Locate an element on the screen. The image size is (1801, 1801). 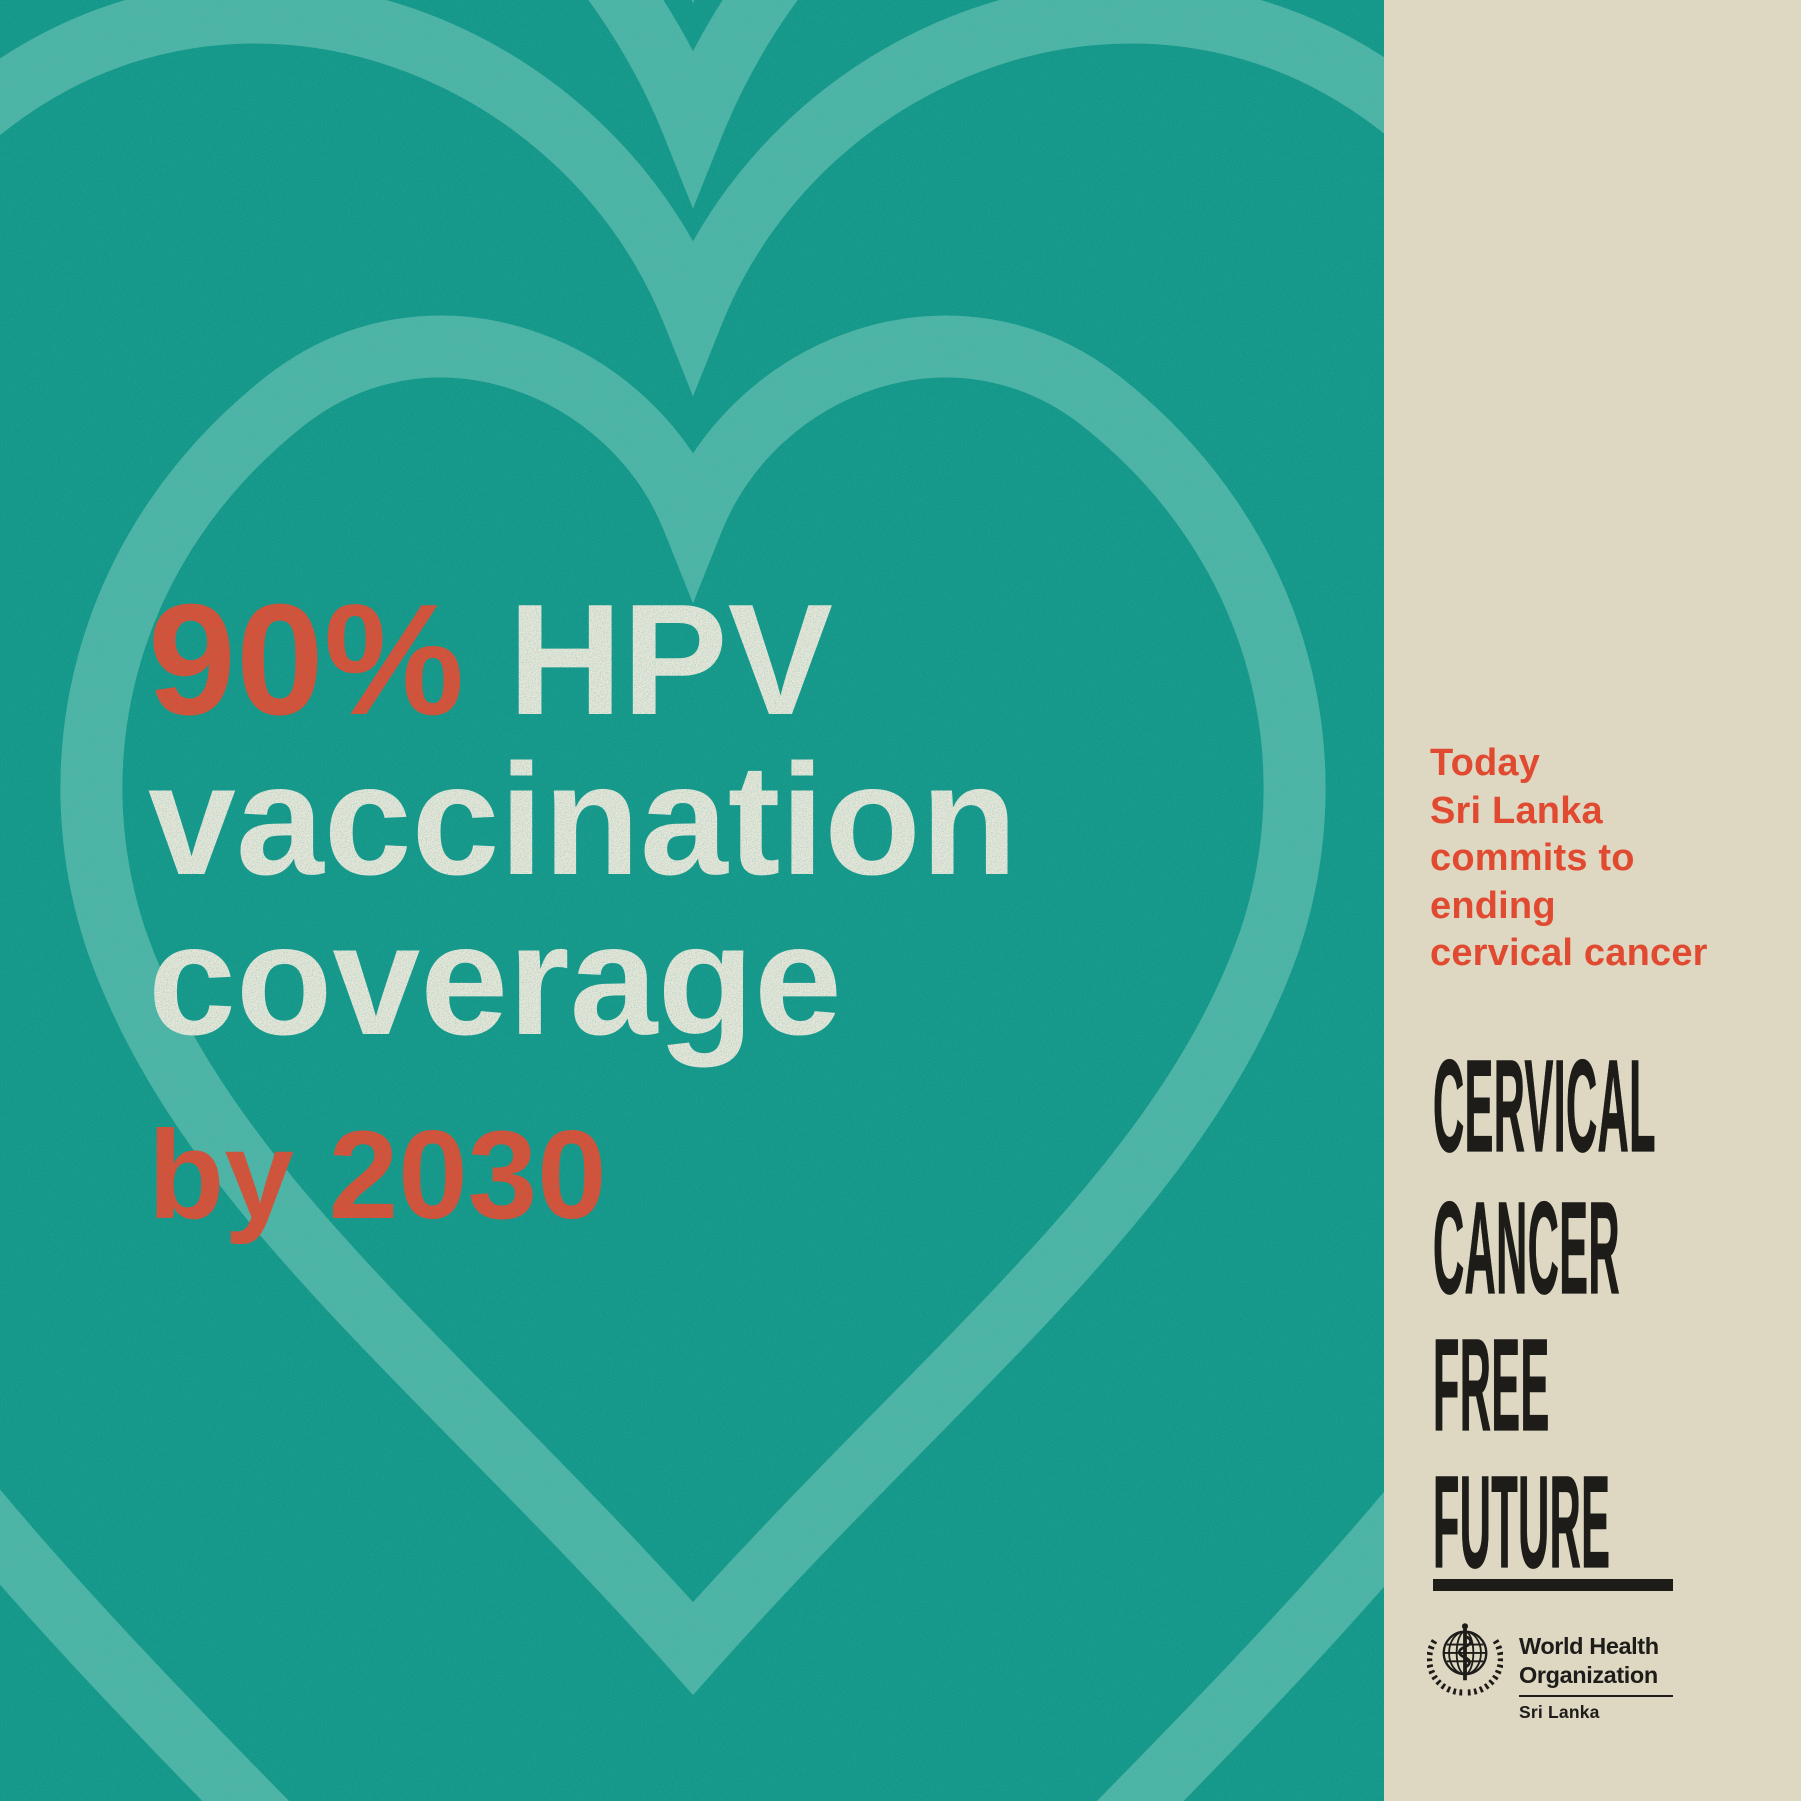
headline-percent: 90% is located at coordinates (306, 660).